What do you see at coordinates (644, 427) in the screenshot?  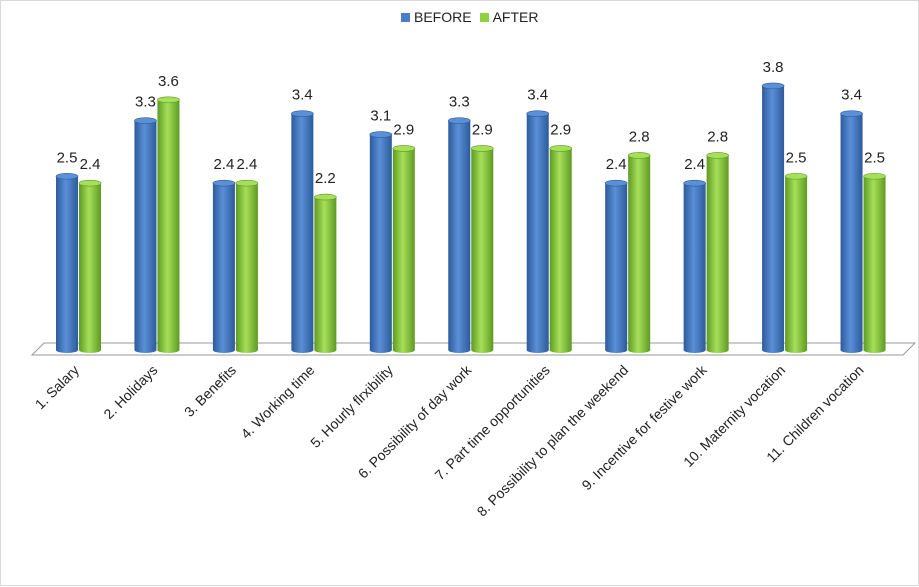 I see `category-label-9: 9. Incentive for festive work` at bounding box center [644, 427].